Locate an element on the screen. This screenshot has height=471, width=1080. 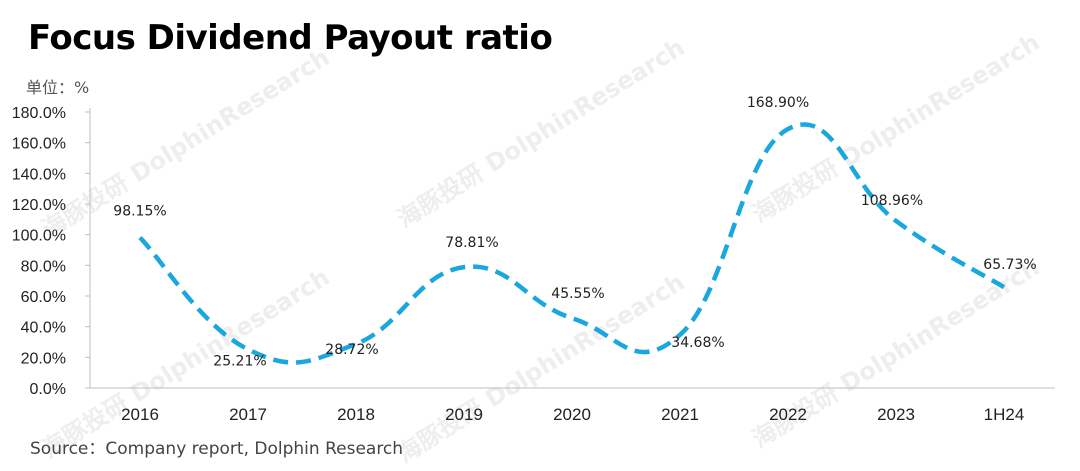
y-tick-label: 80.0% is located at coordinates (43, 266).